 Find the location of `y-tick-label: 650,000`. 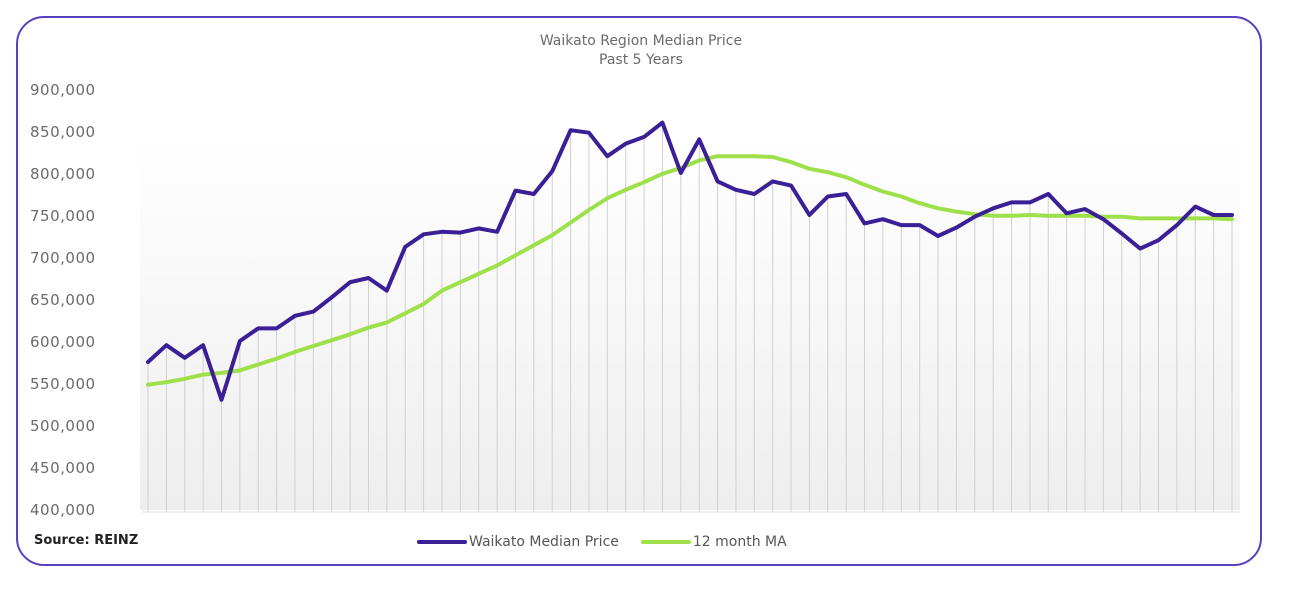

y-tick-label: 650,000 is located at coordinates (63, 300).